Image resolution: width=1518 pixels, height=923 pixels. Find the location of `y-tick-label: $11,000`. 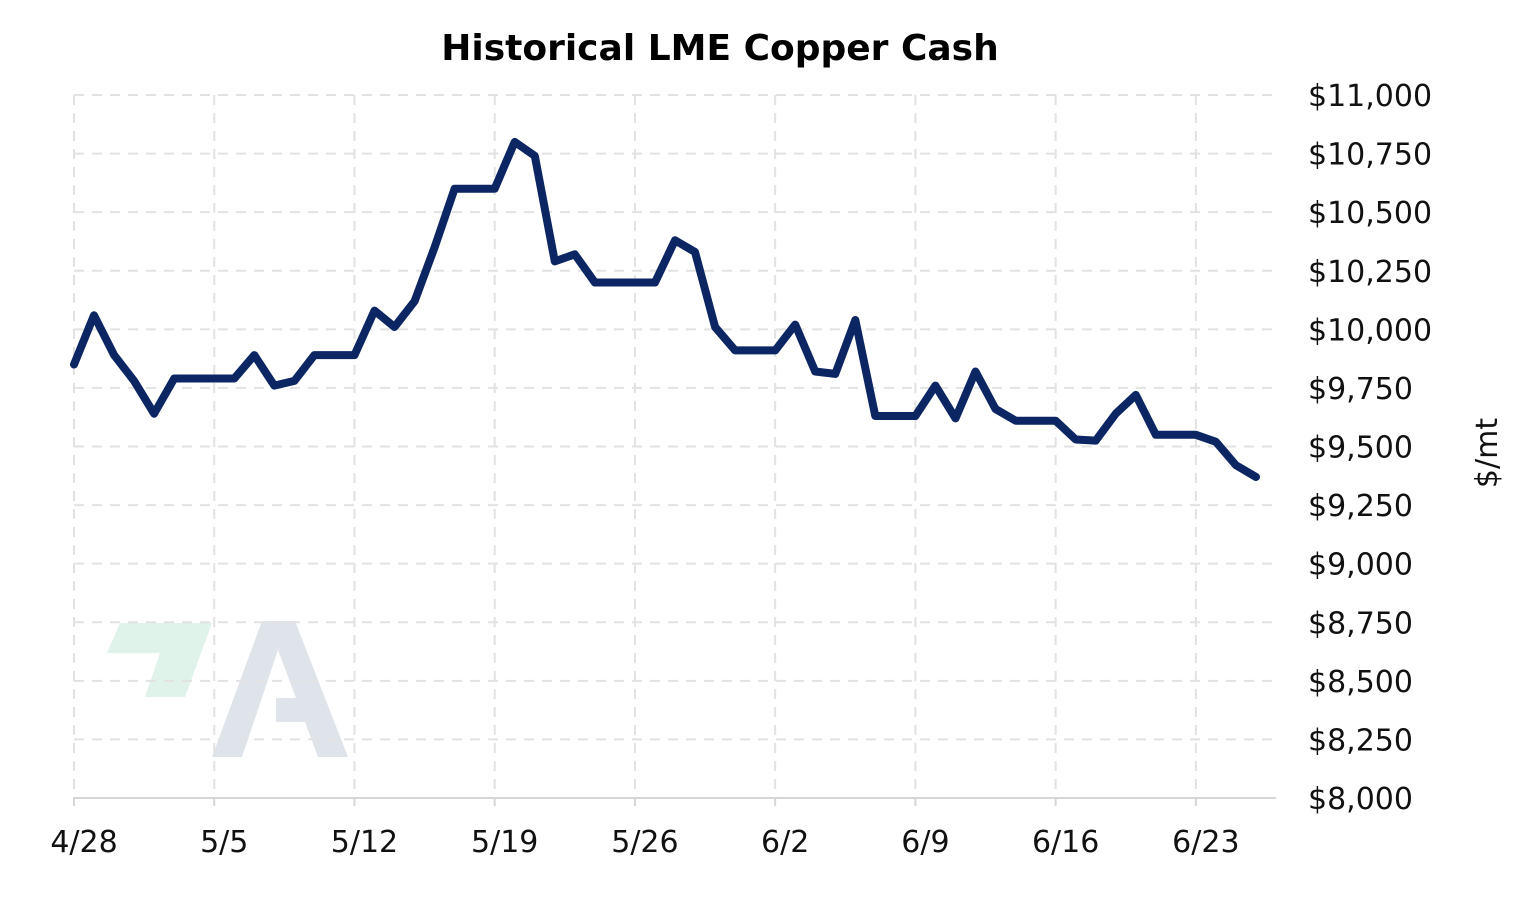

y-tick-label: $11,000 is located at coordinates (1370, 96).